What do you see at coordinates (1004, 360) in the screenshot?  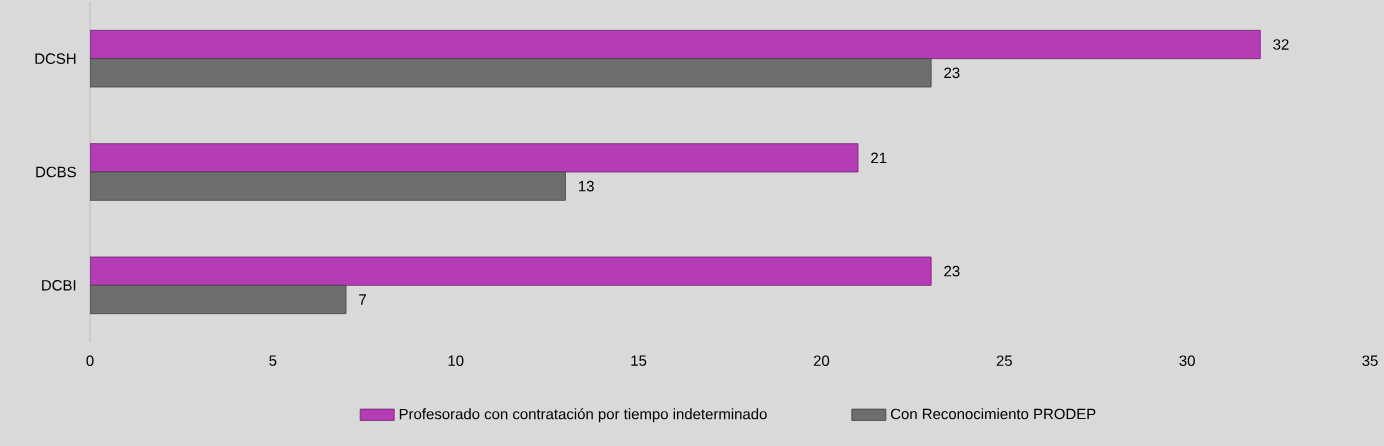 I see `x-tick-label: 25` at bounding box center [1004, 360].